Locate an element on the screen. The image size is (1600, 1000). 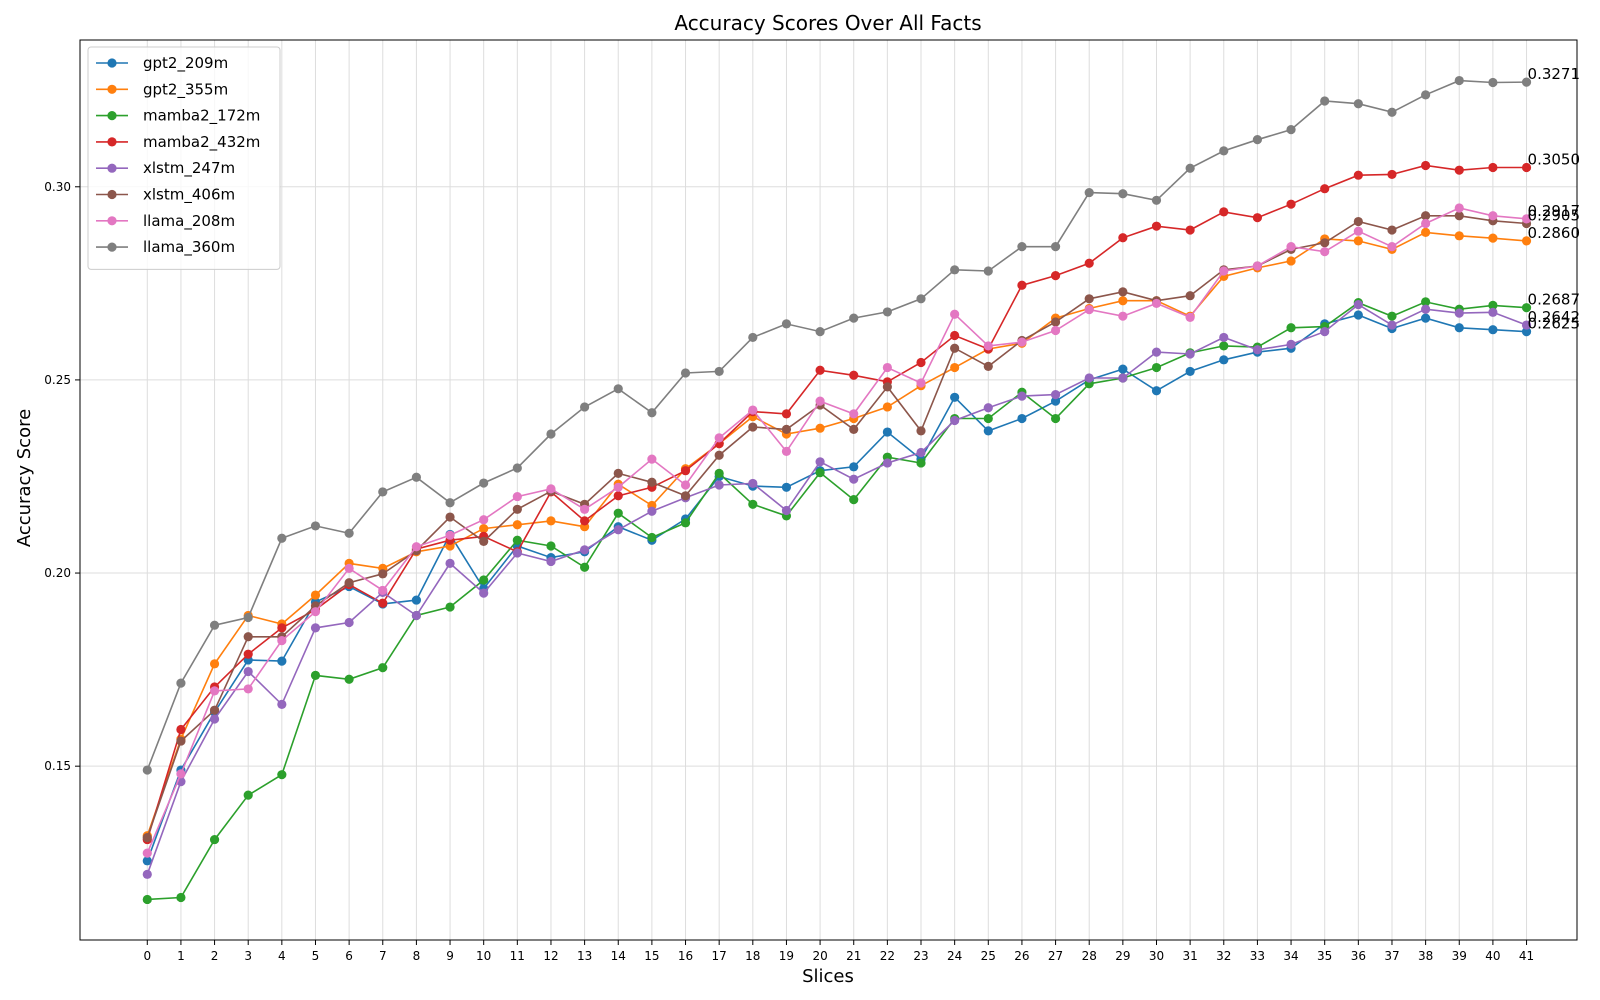
x-tick-label: 23 is located at coordinates (920, 956).